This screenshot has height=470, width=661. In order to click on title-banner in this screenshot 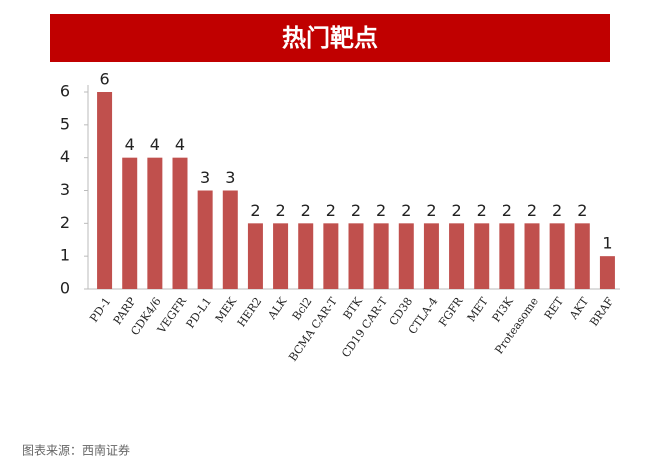, I will do `click(330, 38)`.